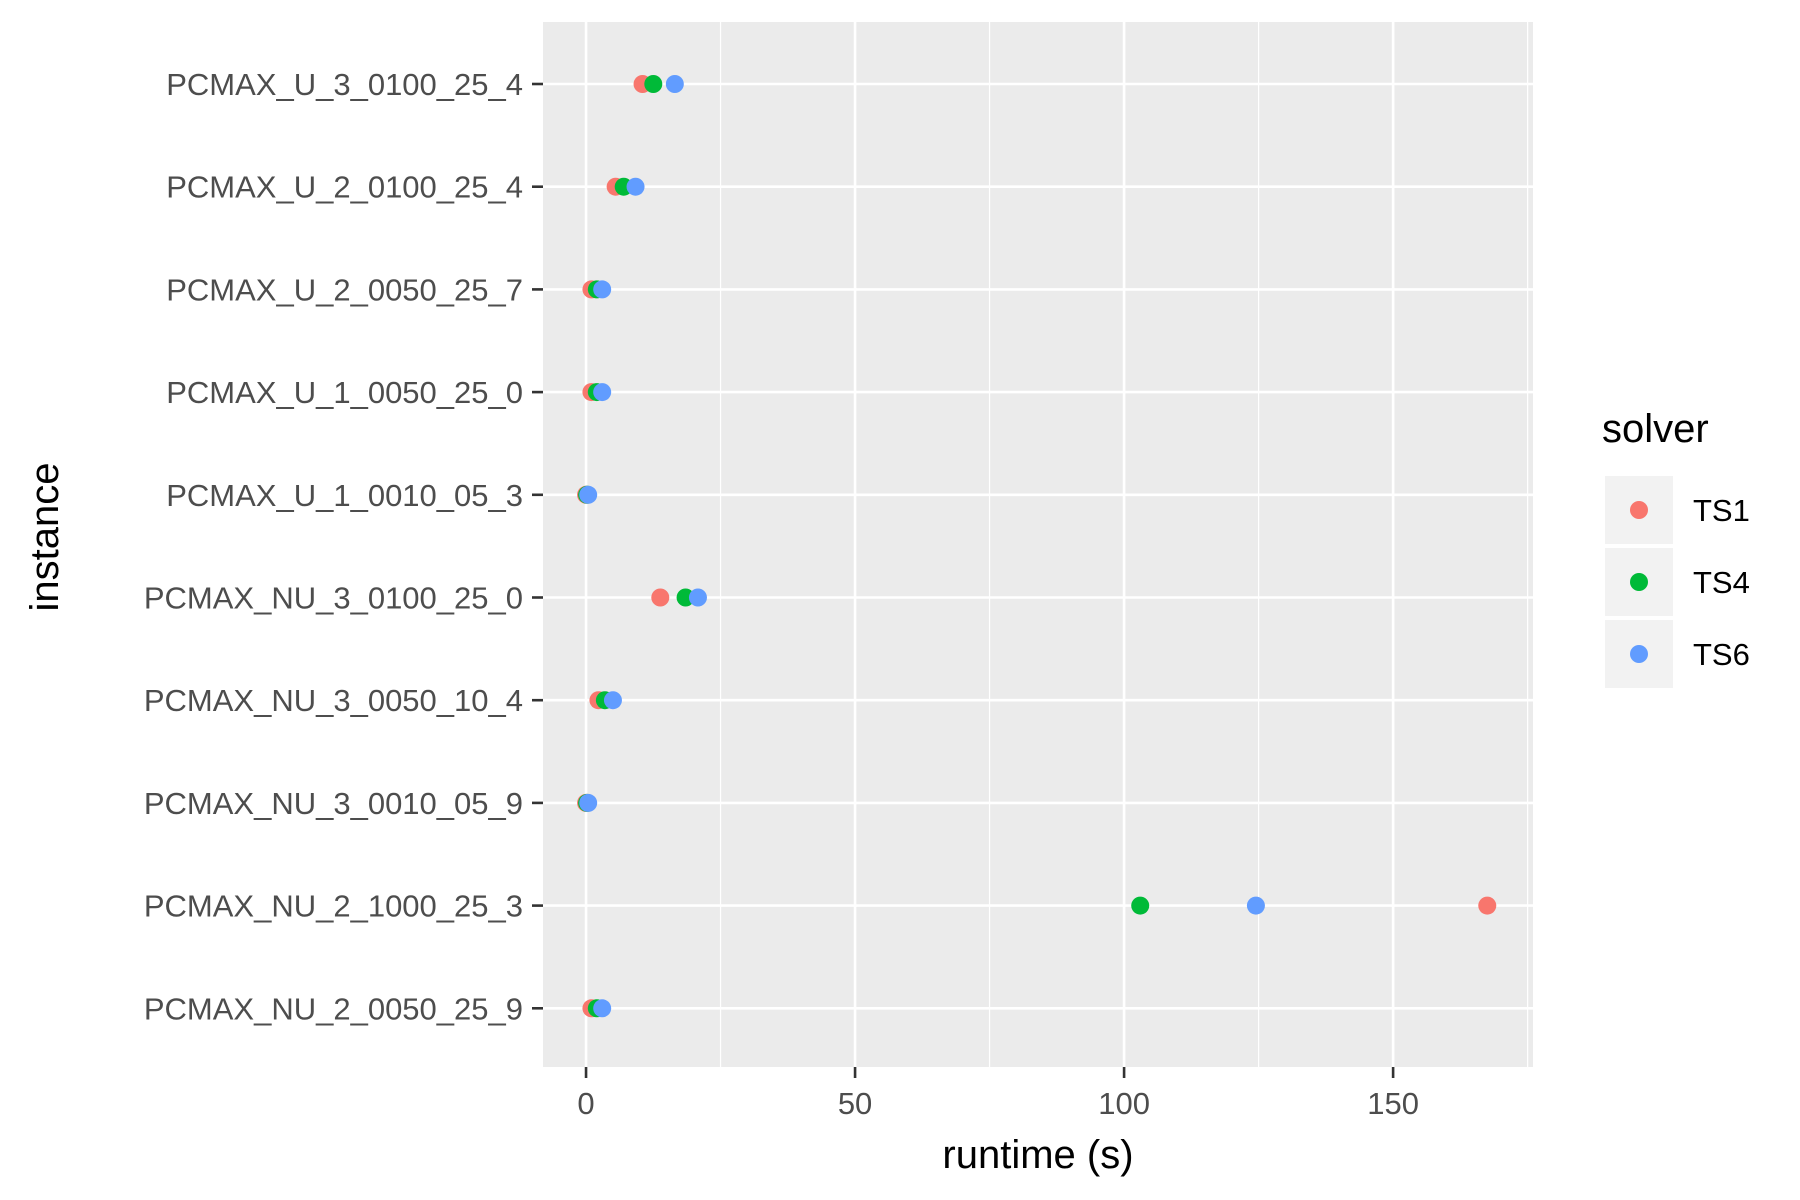 This screenshot has height=1200, width=1800. Describe the element at coordinates (333, 906) in the screenshot. I see `y-tick-label: PCMAX_NU_2_1000_25_3` at that location.